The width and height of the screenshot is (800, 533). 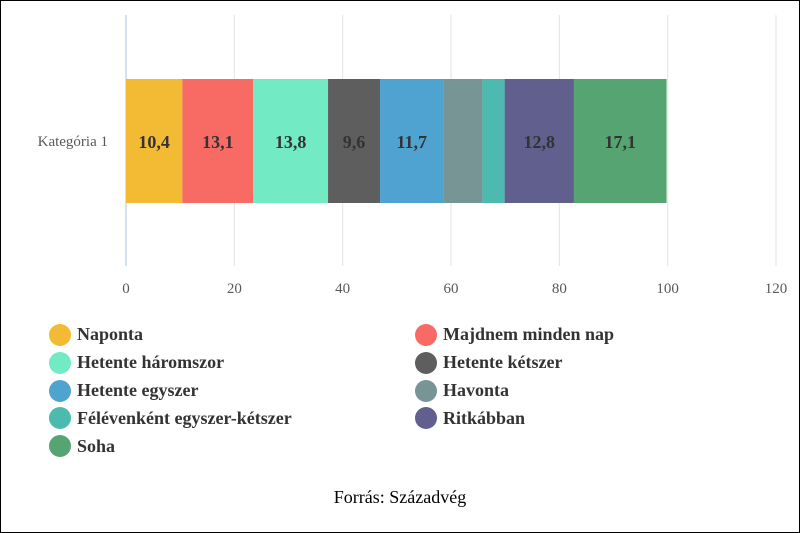 I want to click on x-tick-label: 80, so click(x=559, y=289).